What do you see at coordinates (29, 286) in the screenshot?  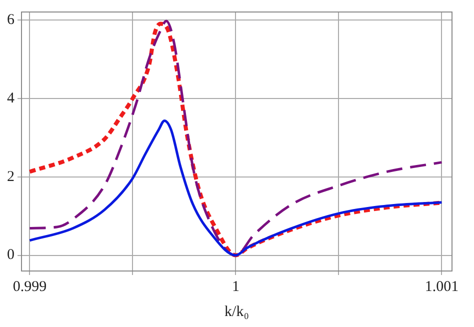 I see `x-tick-label: 0.999` at bounding box center [29, 286].